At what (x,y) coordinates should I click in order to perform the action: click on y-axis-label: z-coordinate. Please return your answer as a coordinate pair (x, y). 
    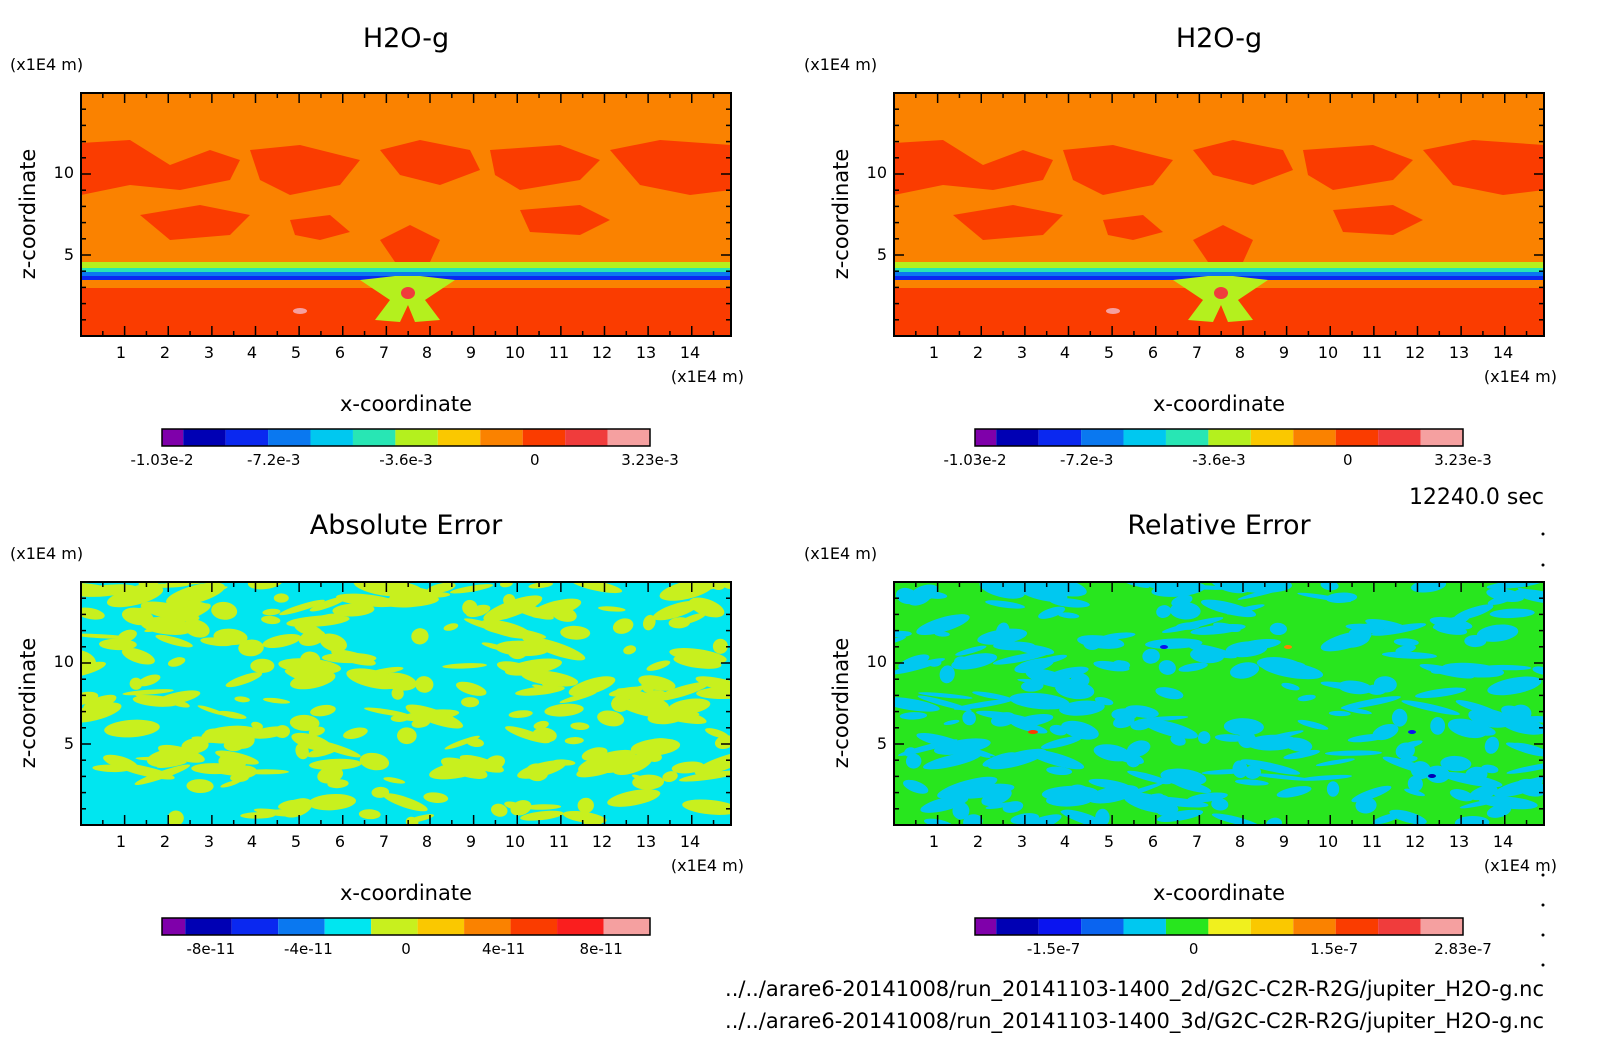
    Looking at the image, I should click on (841, 214).